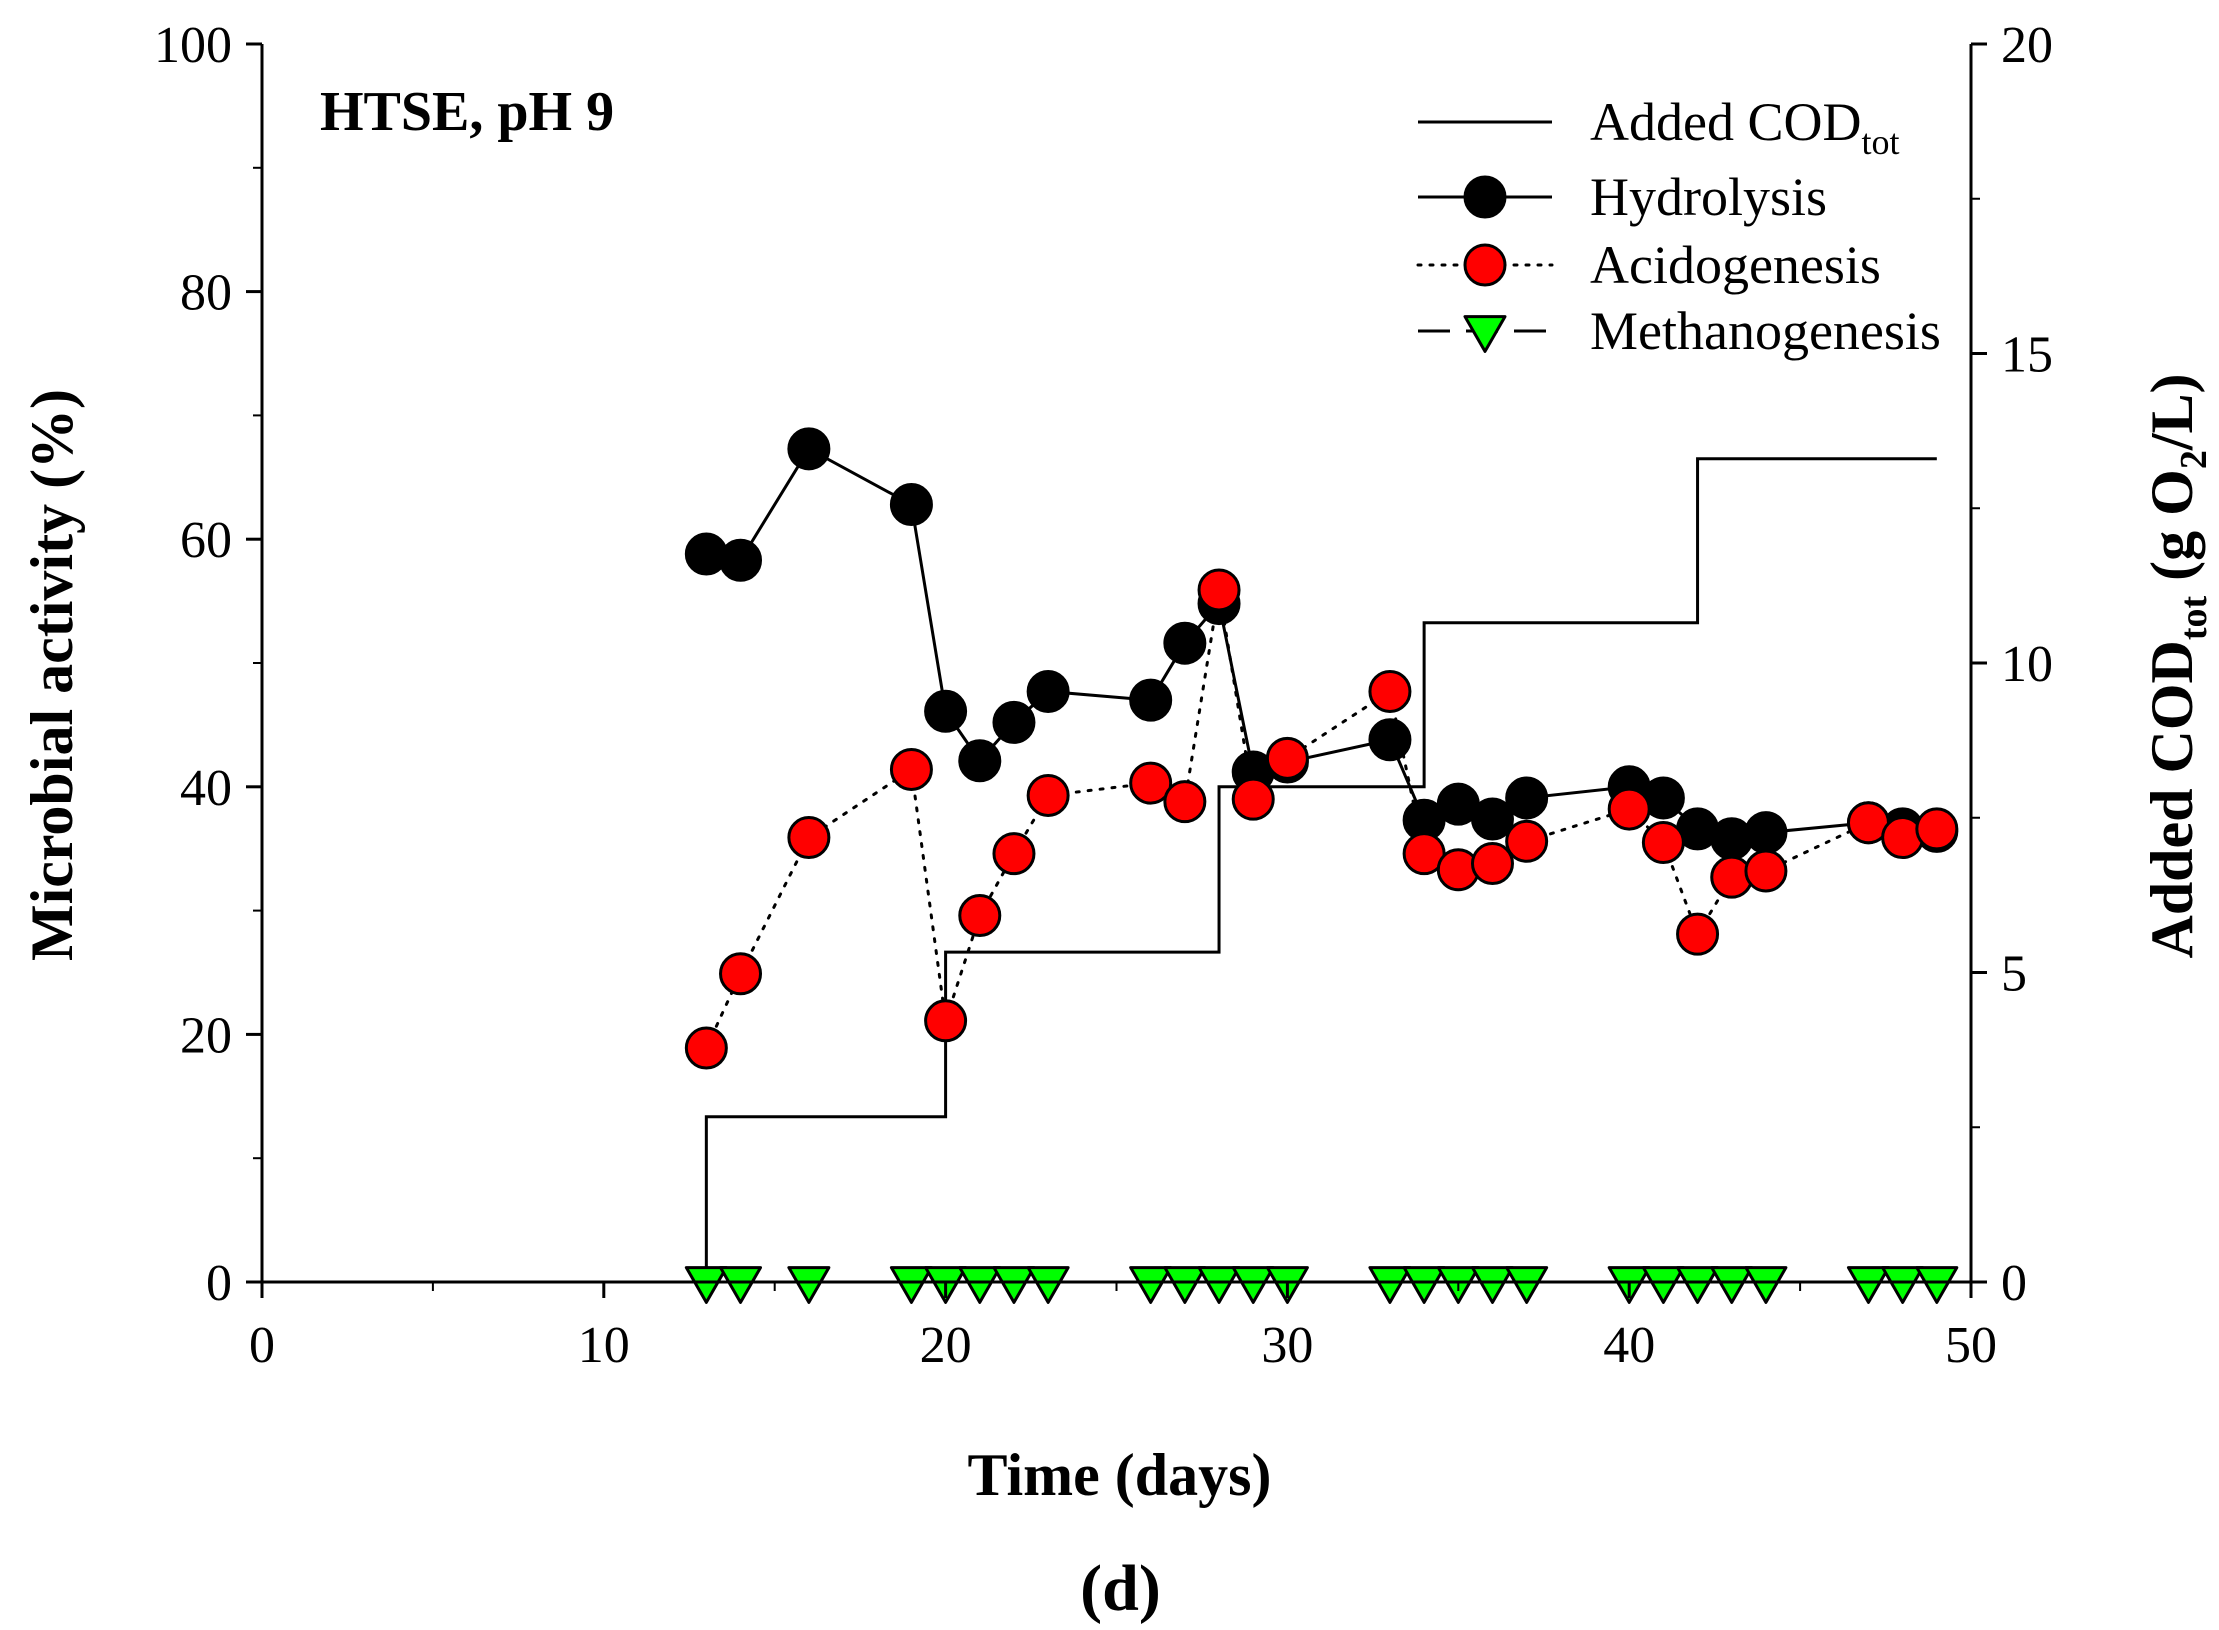 This screenshot has width=2219, height=1630. I want to click on legend-label-hydrolysis: Hydrolysis, so click(1708, 197).